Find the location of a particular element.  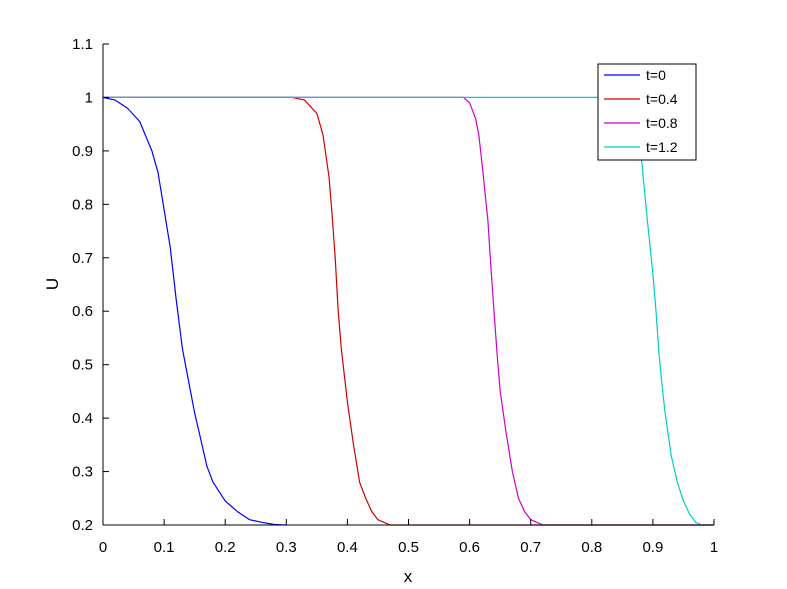

x-tick-label: 0.2 is located at coordinates (225, 547).